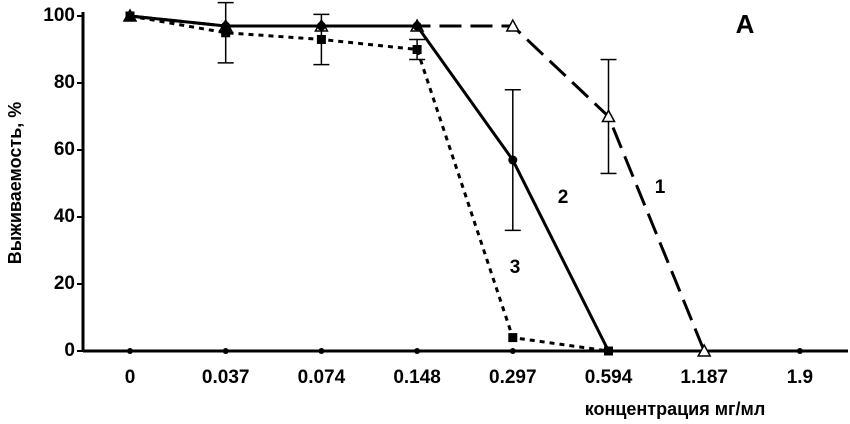  I want to click on x-tick-label: 0.148, so click(417, 377).